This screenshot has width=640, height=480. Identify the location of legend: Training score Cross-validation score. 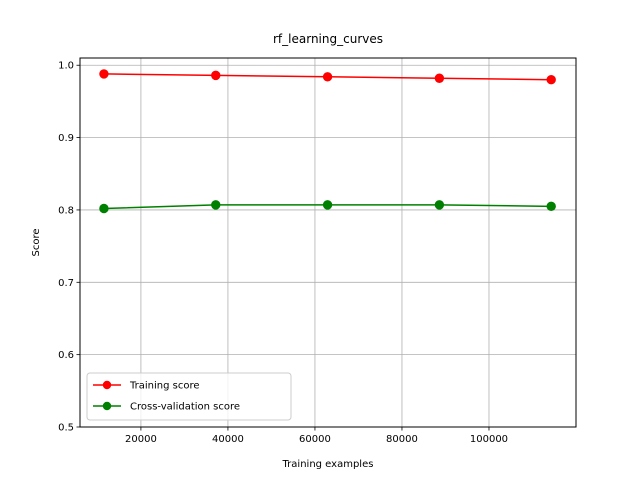
(189, 396).